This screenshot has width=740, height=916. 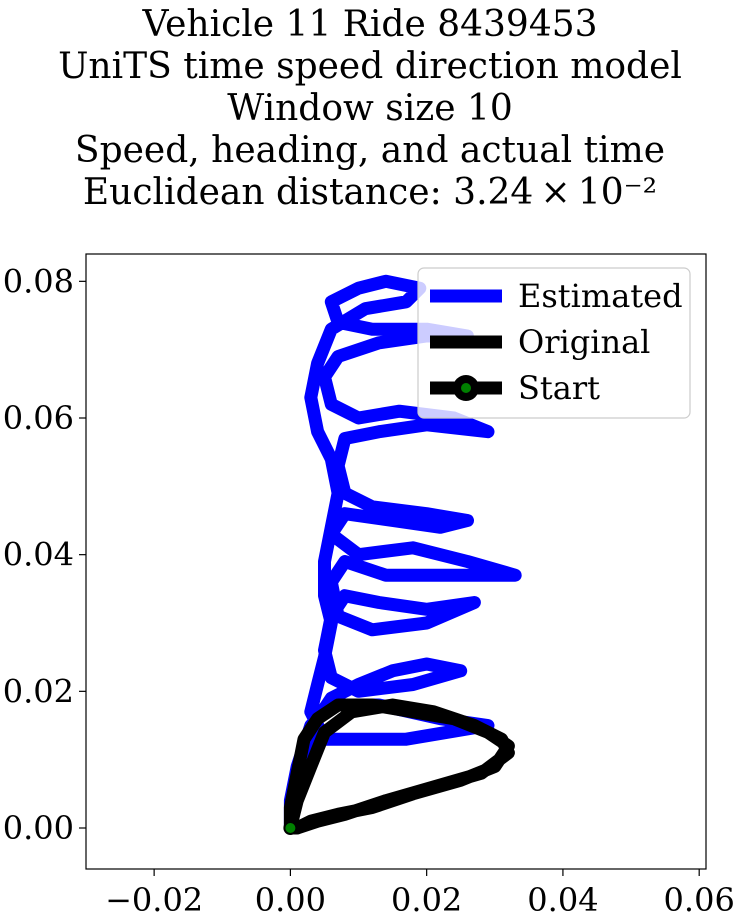 I want to click on legend-box, so click(x=554, y=343).